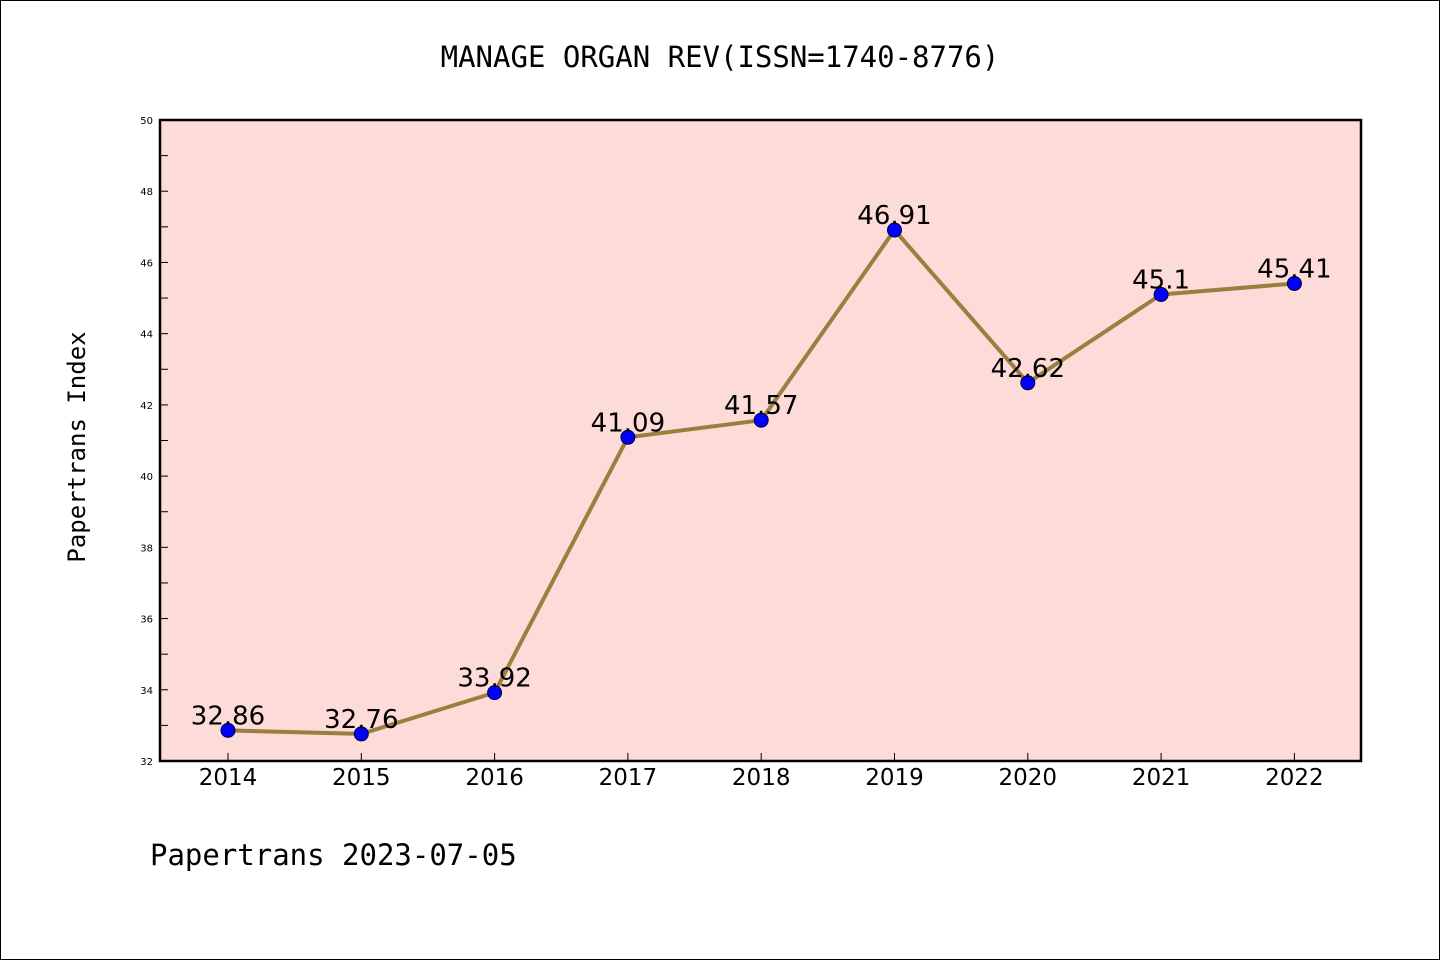 This screenshot has width=1440, height=960. I want to click on data-label: 42.62, so click(1028, 369).